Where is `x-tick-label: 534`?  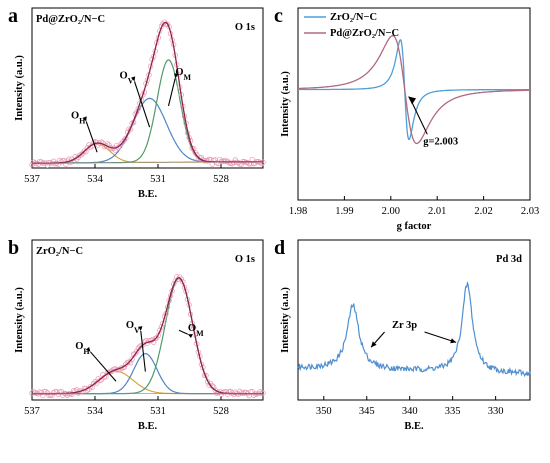 x-tick-label: 534 is located at coordinates (95, 411).